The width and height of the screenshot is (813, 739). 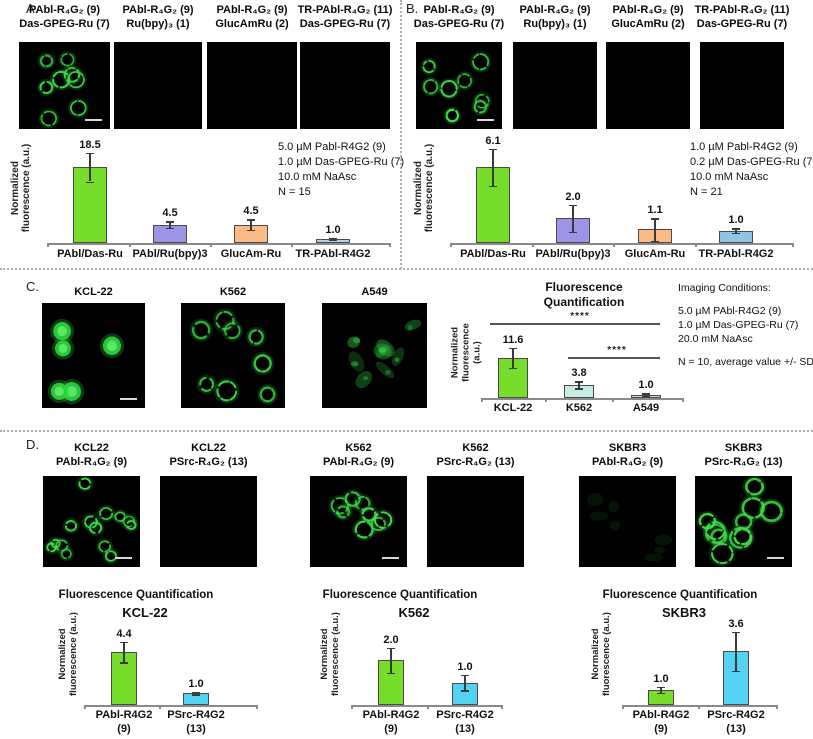 I want to click on conditions-line: 5.0 µM Pabl-R4G2 (9), so click(x=332, y=147).